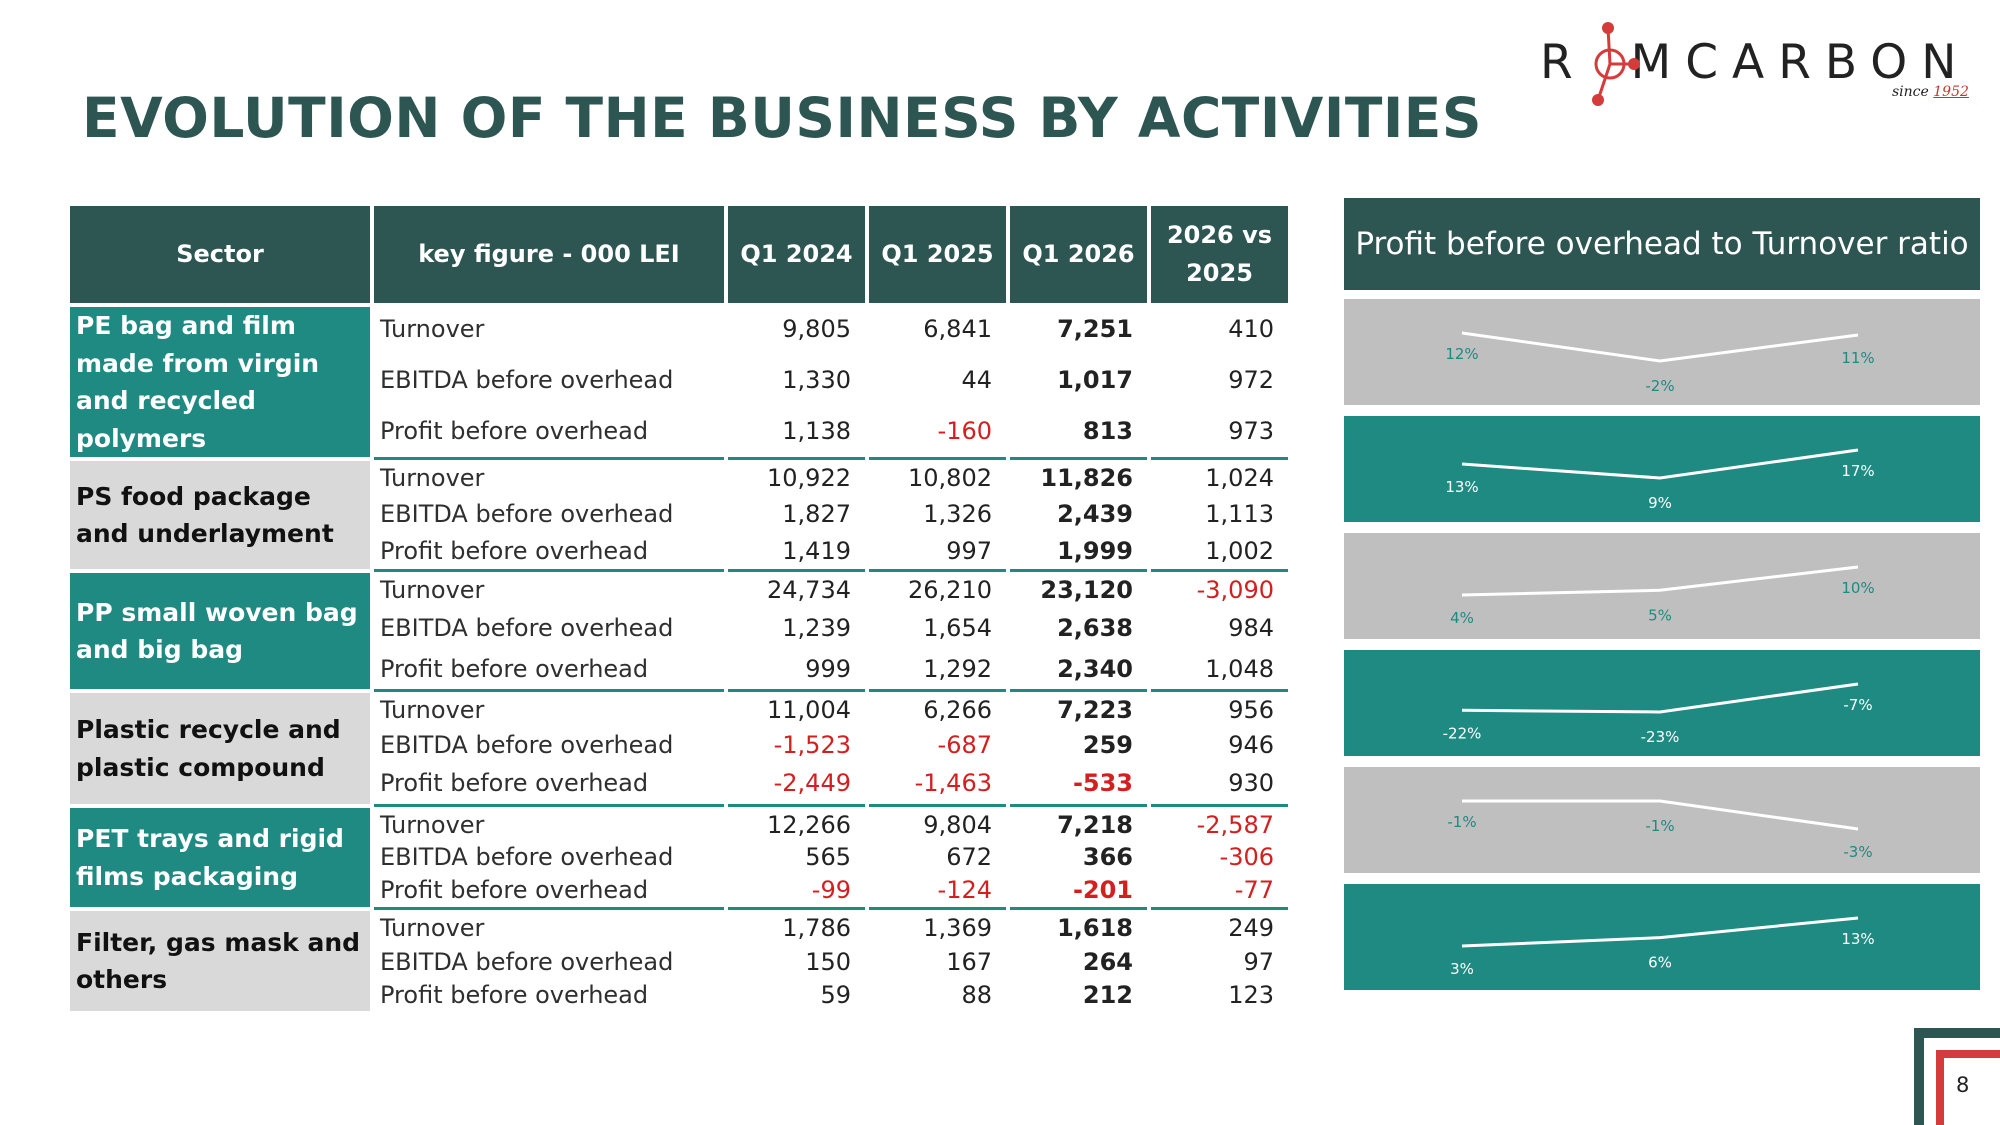 The height and width of the screenshot is (1125, 2000). Describe the element at coordinates (1095, 550) in the screenshot. I see `value-cell: 1,999` at that location.